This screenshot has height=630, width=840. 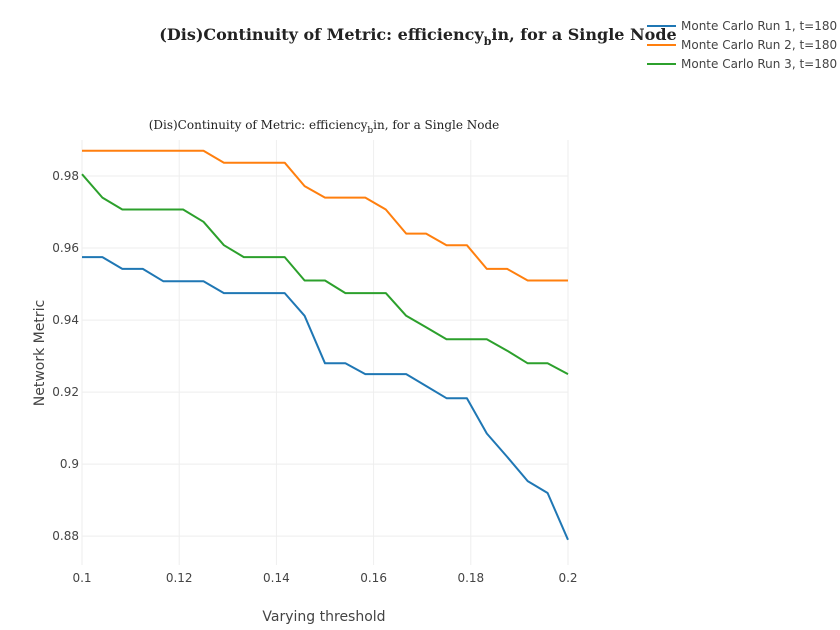 I want to click on x-tick-label: 0.1, so click(x=81, y=578).